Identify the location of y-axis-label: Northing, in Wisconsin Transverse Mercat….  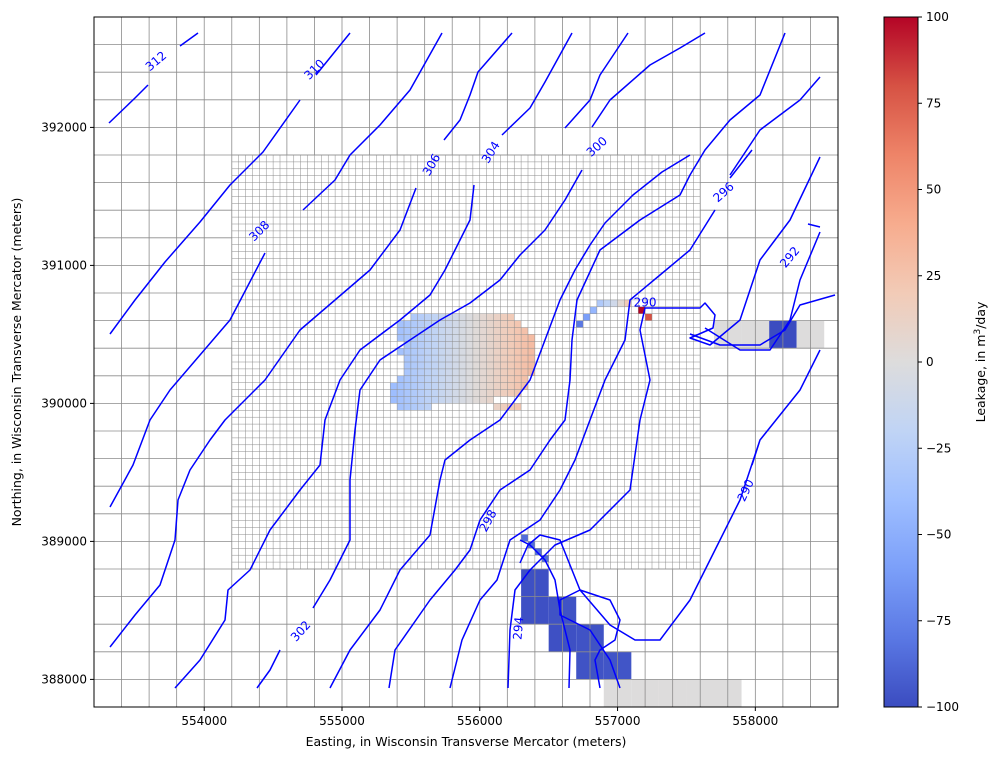
(16, 362).